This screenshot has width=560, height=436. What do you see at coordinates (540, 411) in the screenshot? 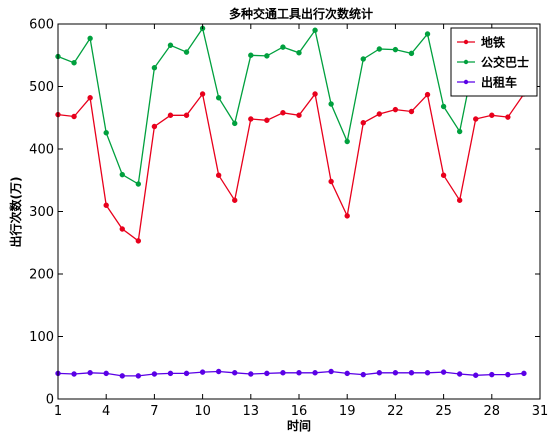
I see `x-tick-label: 31` at bounding box center [540, 411].